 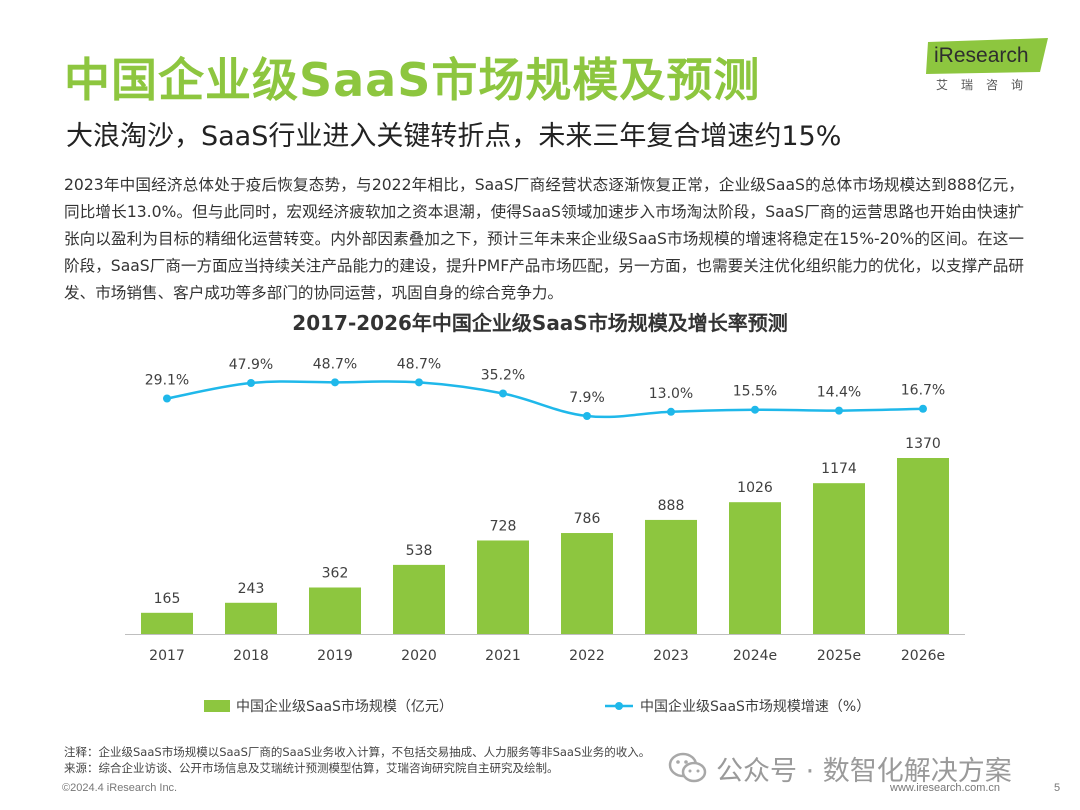 I want to click on bar-label-2019: 362, so click(x=335, y=573).